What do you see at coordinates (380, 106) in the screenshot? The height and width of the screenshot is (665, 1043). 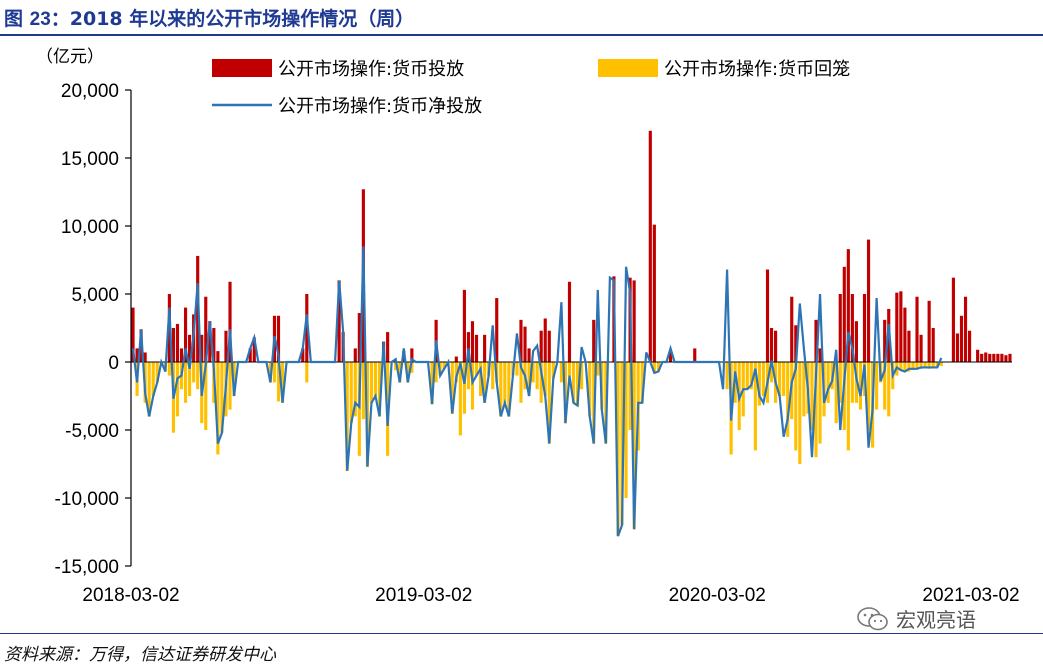 I see `legend-label-net: 公开市场操作:货币净投放` at bounding box center [380, 106].